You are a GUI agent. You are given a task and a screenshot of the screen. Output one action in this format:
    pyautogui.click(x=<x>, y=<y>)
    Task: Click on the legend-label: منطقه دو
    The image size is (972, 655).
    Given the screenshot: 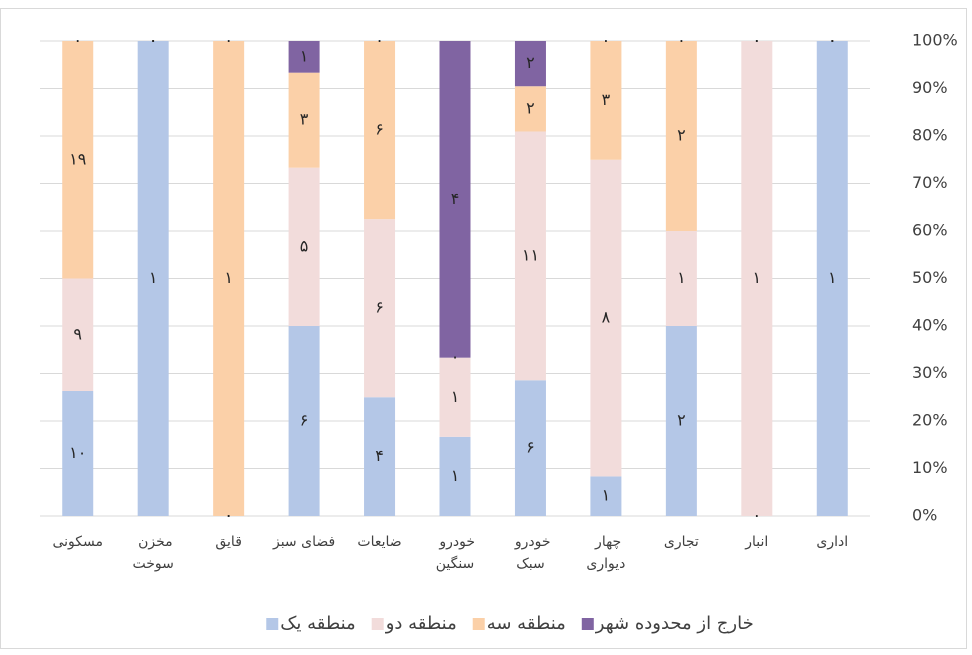 What is the action you would take?
    pyautogui.click(x=421, y=623)
    